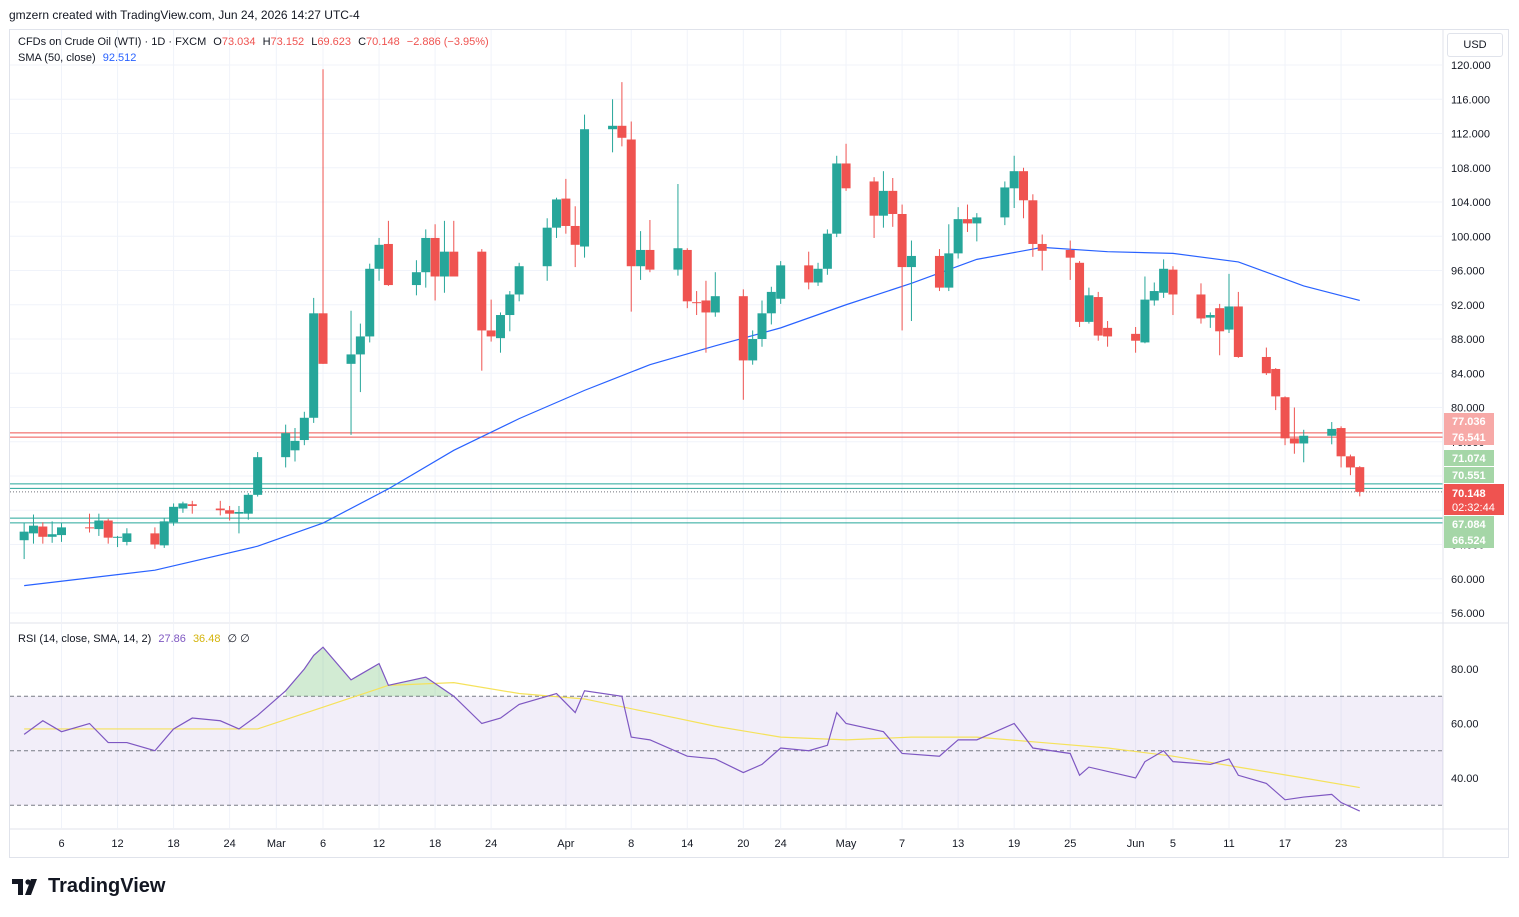  What do you see at coordinates (1465, 779) in the screenshot?
I see `rsi-axis-label: 40.00` at bounding box center [1465, 779].